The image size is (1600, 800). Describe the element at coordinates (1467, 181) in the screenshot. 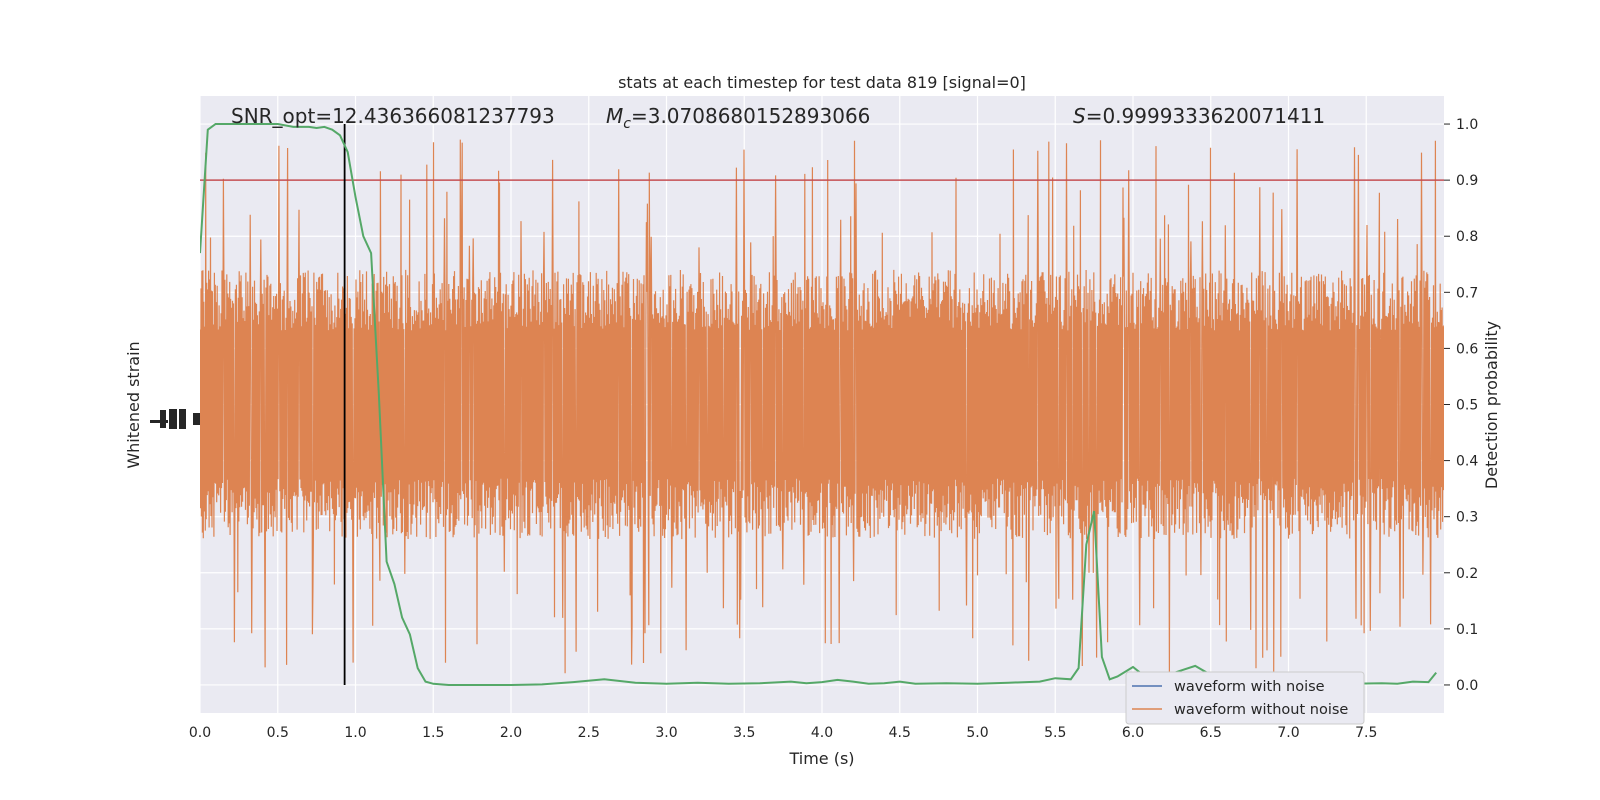

I see `y-tick-label: 0.9` at that location.